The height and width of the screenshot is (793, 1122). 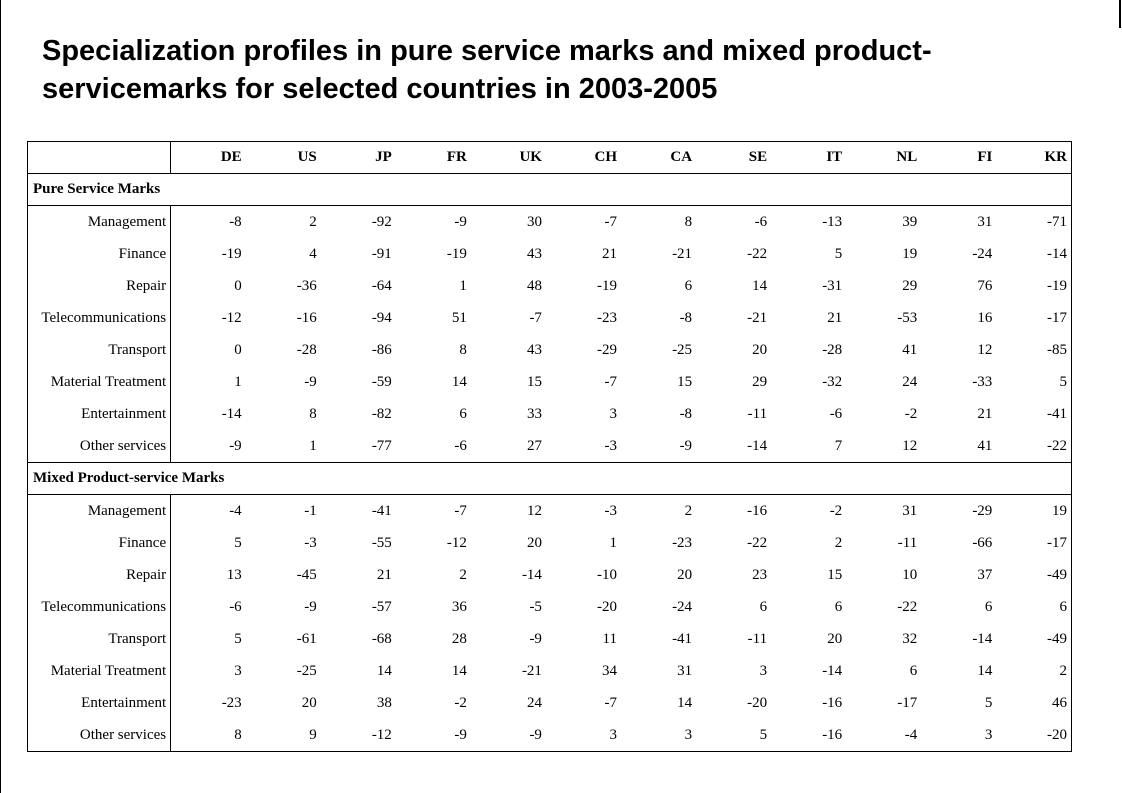 I want to click on column-header-uk: UK, so click(x=508, y=157).